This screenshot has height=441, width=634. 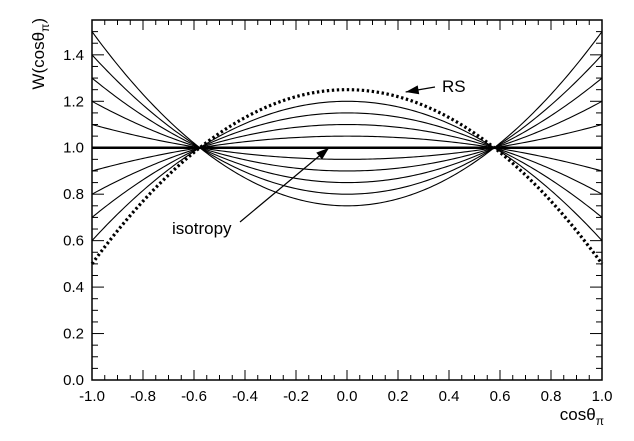 What do you see at coordinates (323, 153) in the screenshot?
I see `isotropy-arrow-head` at bounding box center [323, 153].